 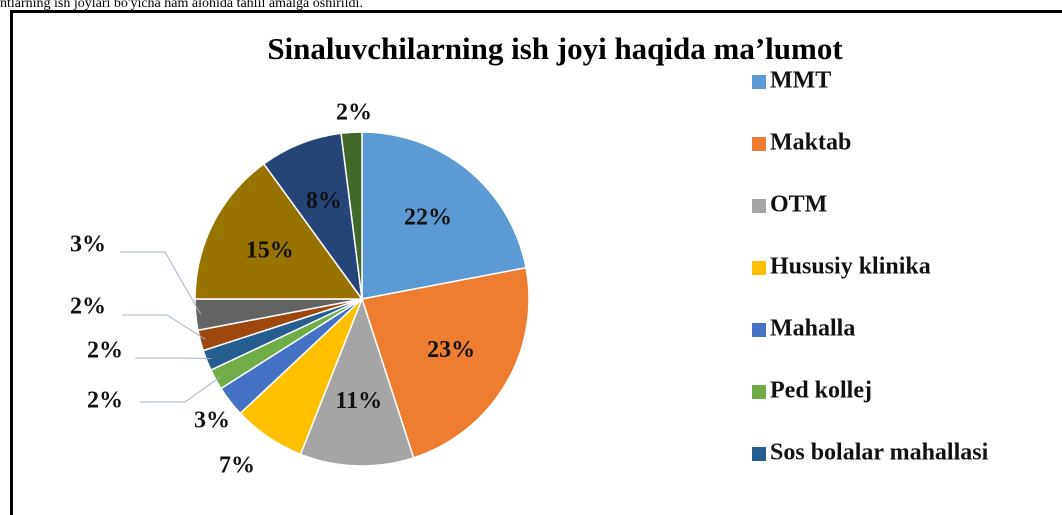 What do you see at coordinates (810, 143) in the screenshot?
I see `legend-label: Maktab` at bounding box center [810, 143].